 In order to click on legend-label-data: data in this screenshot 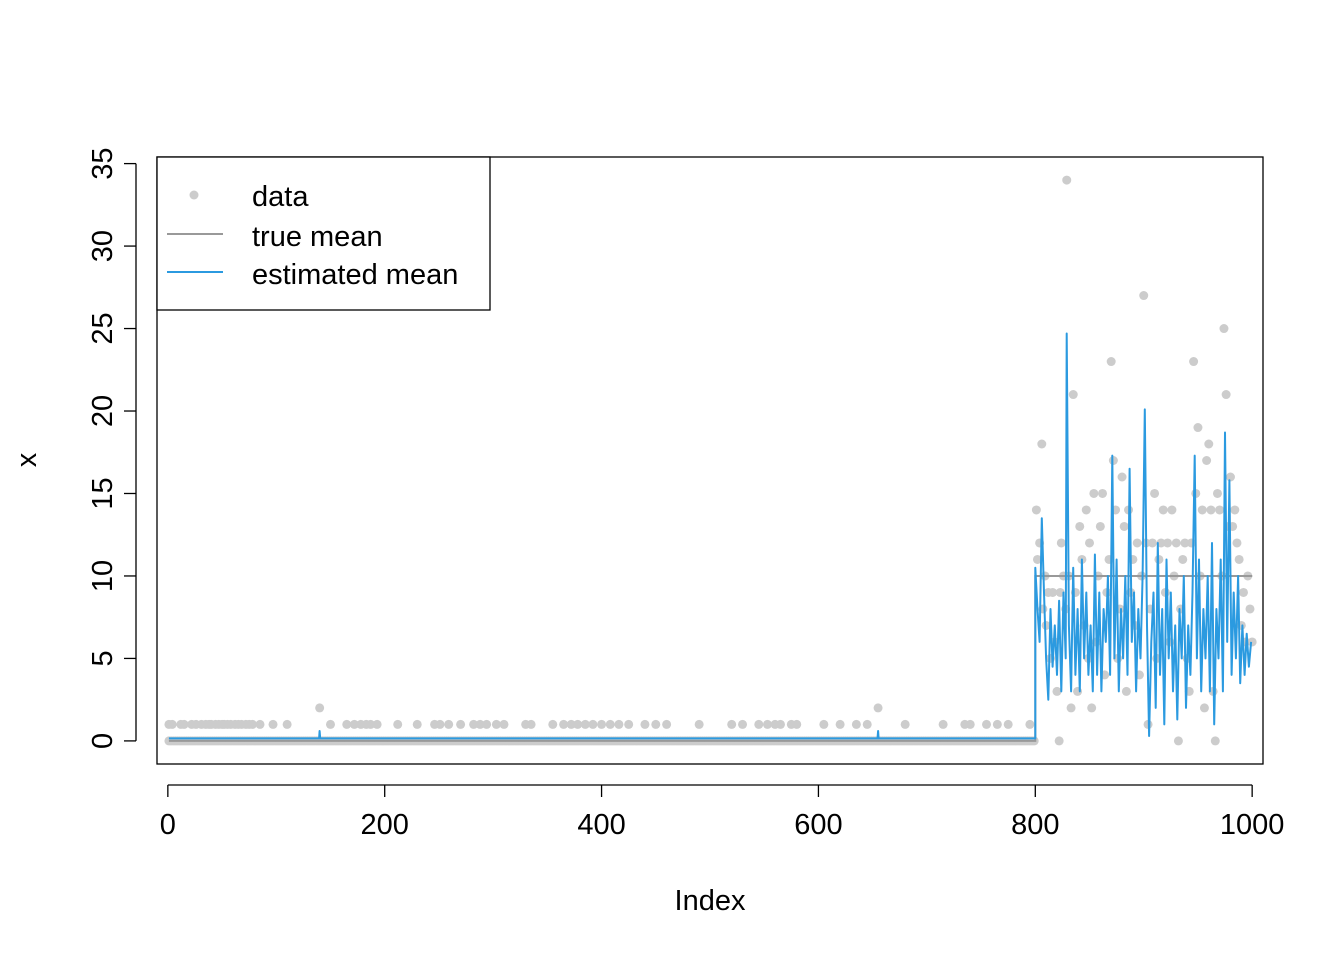, I will do `click(280, 197)`.